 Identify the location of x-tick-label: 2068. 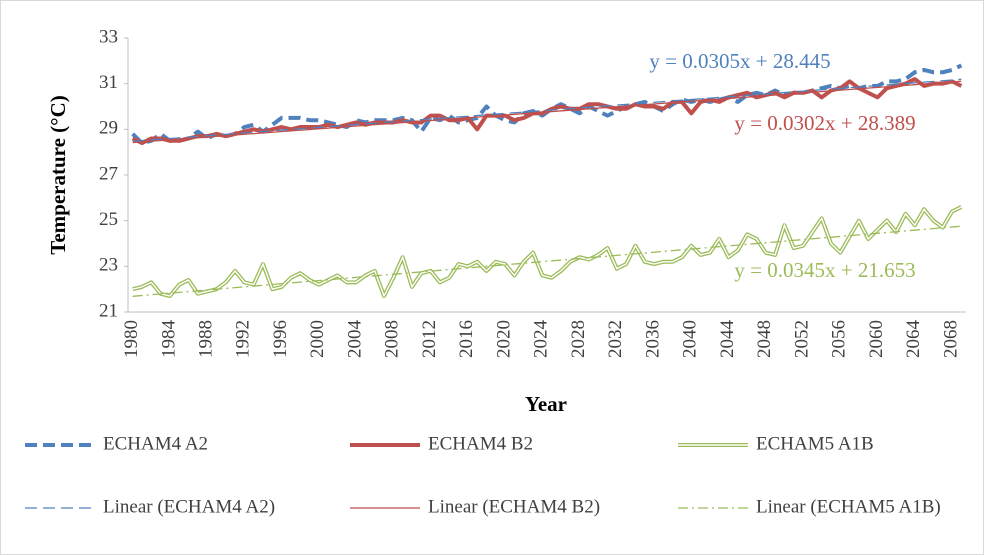
(950, 339).